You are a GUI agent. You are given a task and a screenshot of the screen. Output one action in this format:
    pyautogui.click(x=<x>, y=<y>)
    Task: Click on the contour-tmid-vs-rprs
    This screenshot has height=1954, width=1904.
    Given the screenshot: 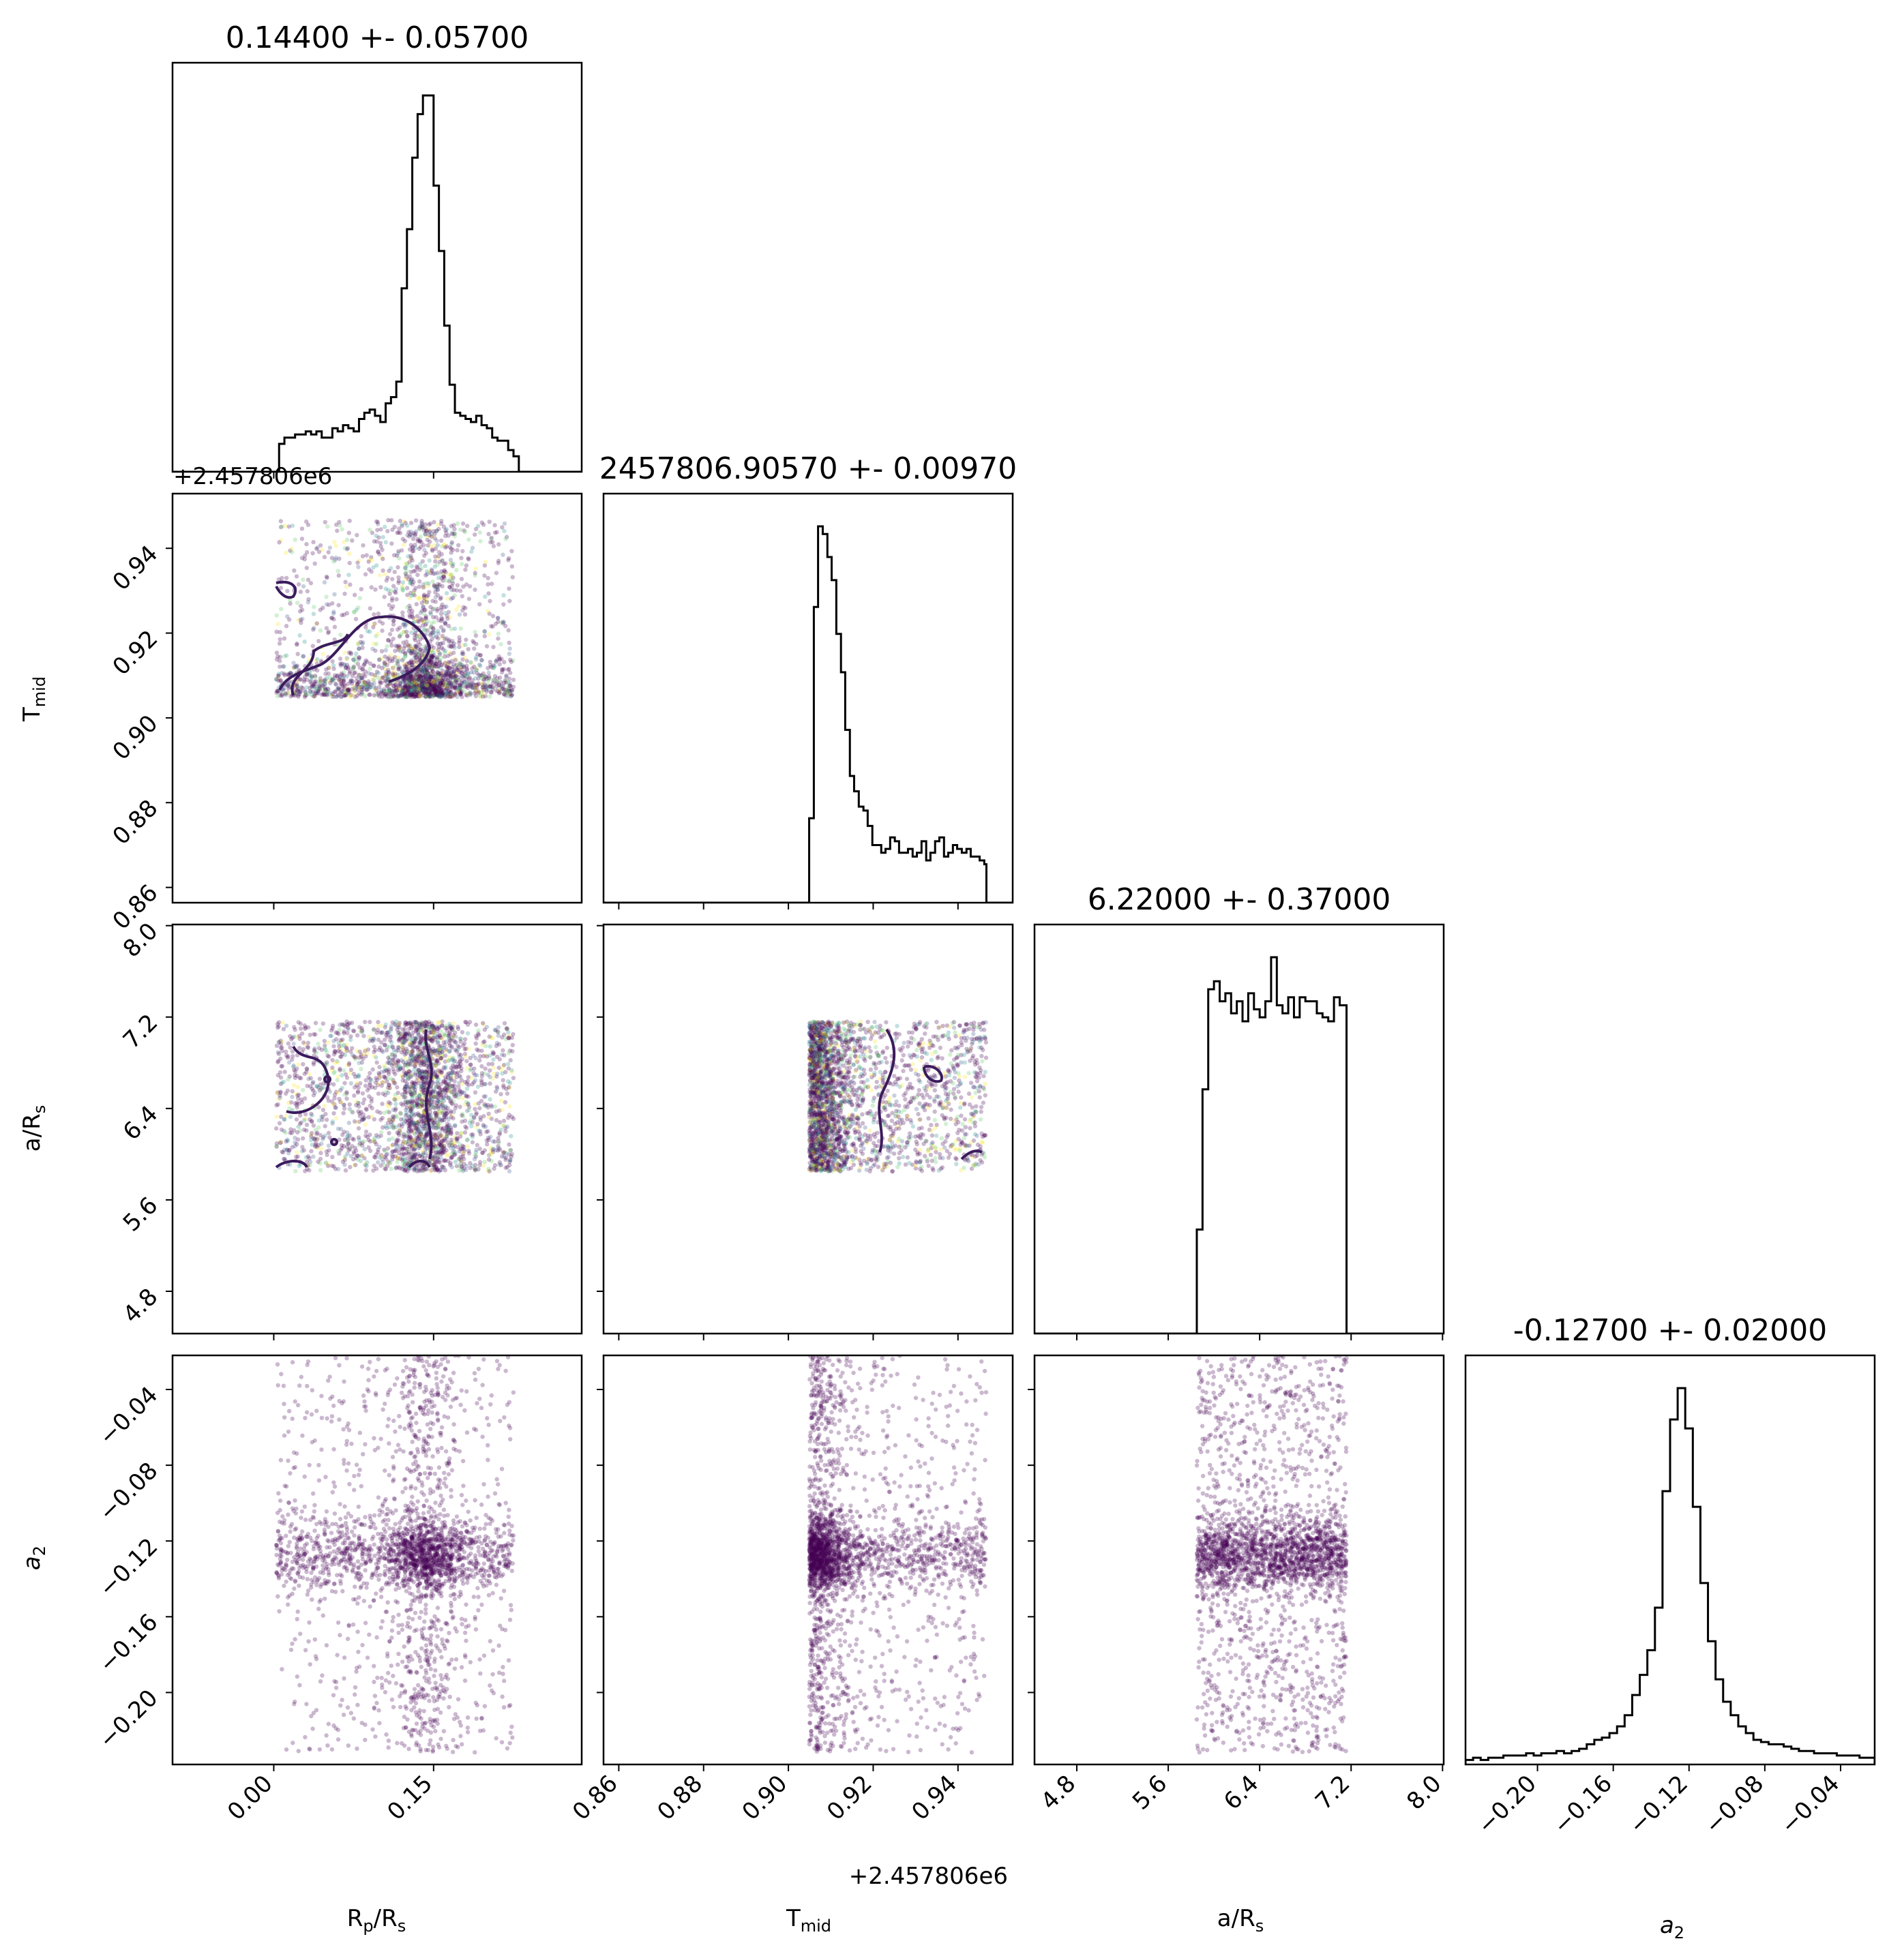 What is the action you would take?
    pyautogui.click(x=353, y=638)
    